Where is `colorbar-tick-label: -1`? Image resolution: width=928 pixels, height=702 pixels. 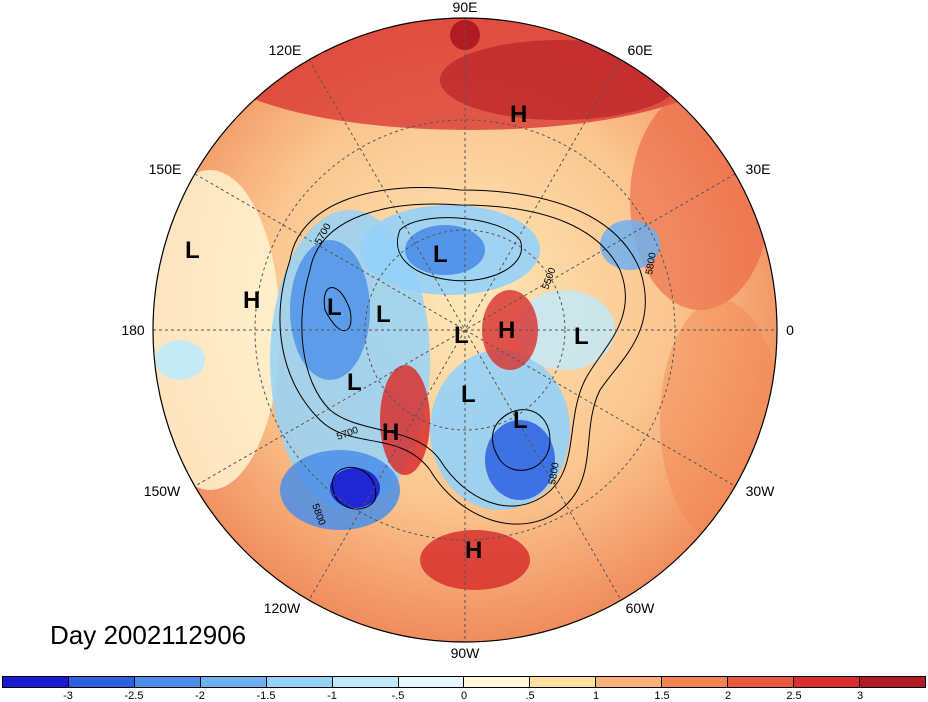 colorbar-tick-label: -1 is located at coordinates (332, 696).